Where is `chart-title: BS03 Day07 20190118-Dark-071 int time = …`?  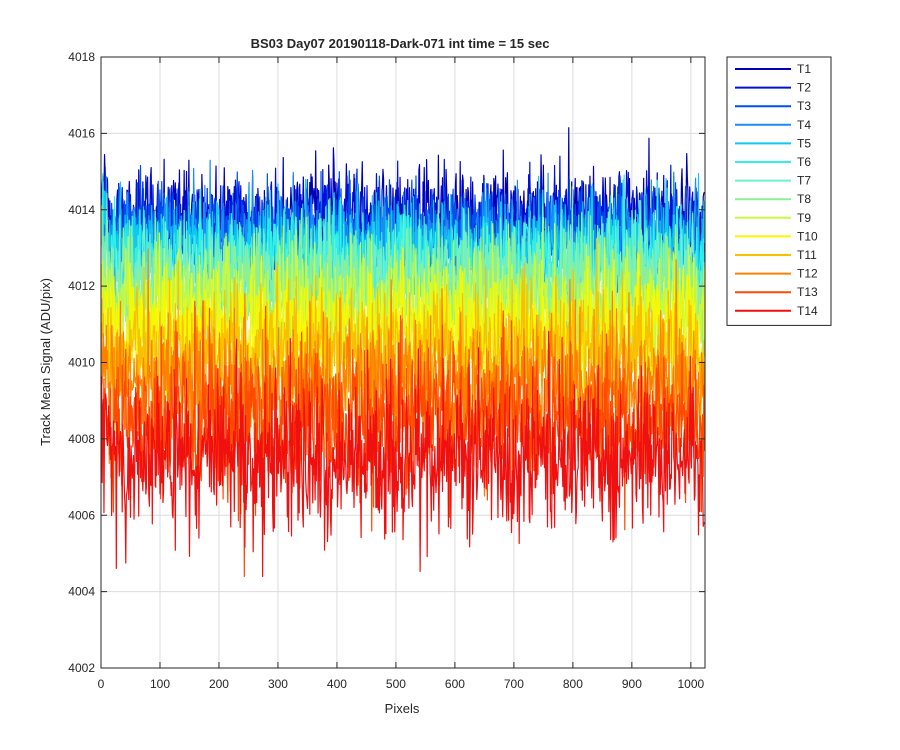 chart-title: BS03 Day07 20190118-Dark-071 int time = … is located at coordinates (400, 43).